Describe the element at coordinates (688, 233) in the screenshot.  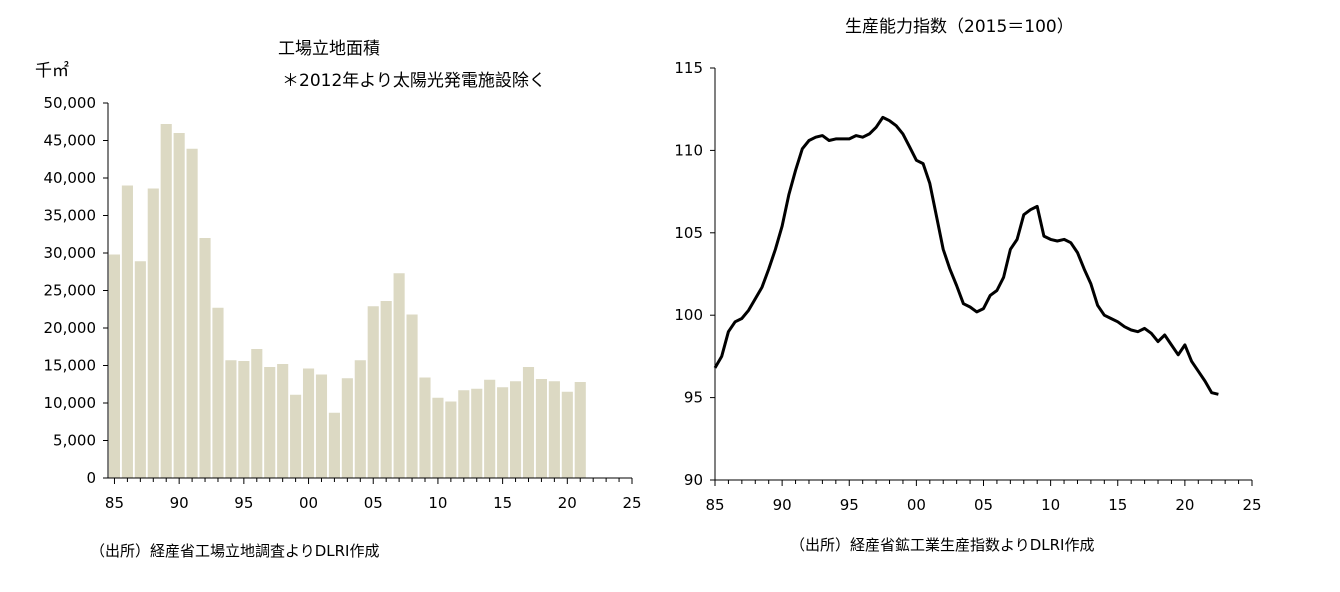
I see `y-tick-label: 105` at that location.